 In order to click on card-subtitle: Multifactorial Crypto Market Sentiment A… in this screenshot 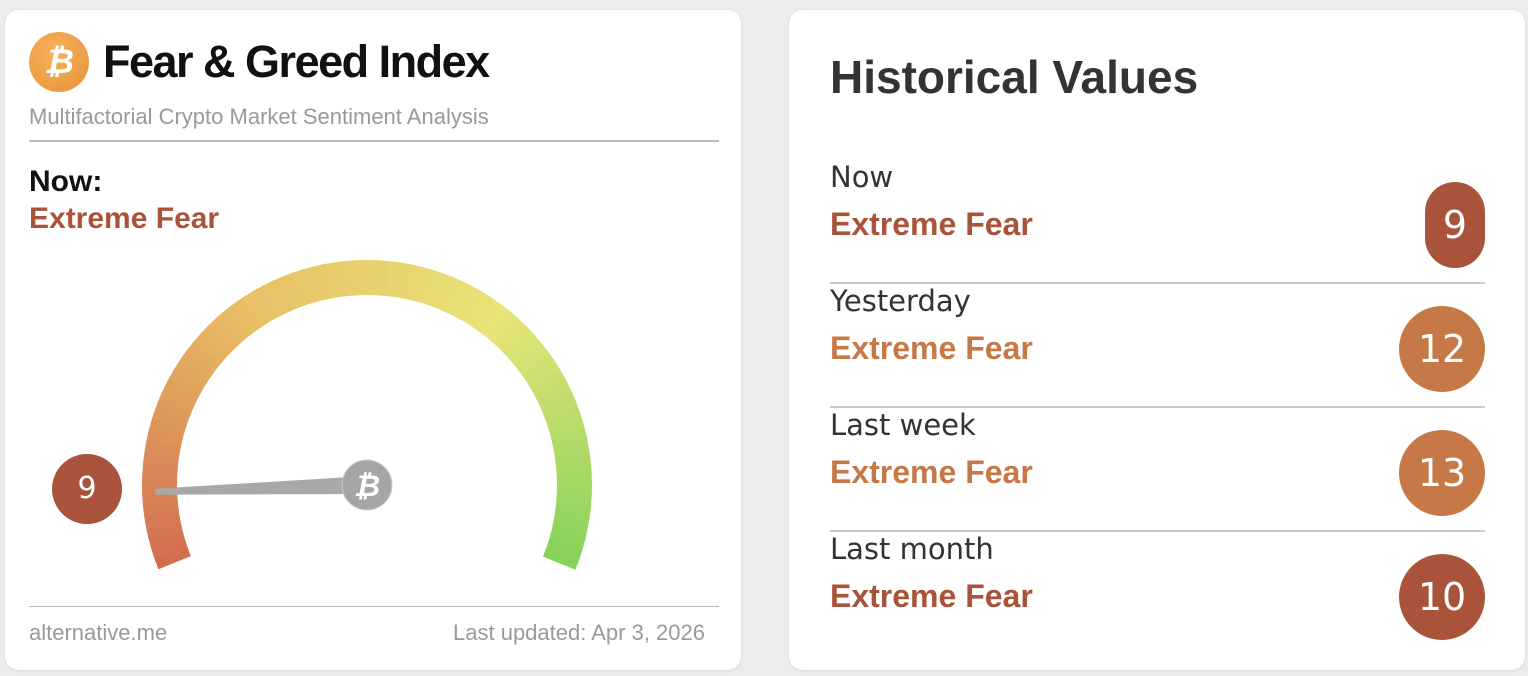, I will do `click(259, 116)`.